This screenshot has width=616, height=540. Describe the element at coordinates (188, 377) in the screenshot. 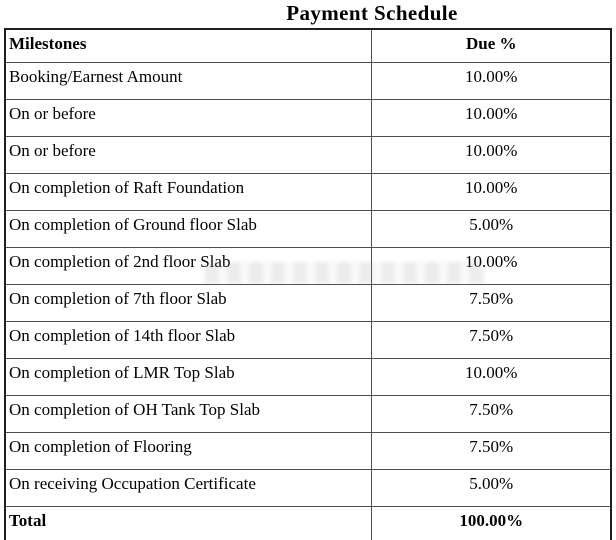

I see `milestone-cell: On completion of LMR Top Slab` at that location.